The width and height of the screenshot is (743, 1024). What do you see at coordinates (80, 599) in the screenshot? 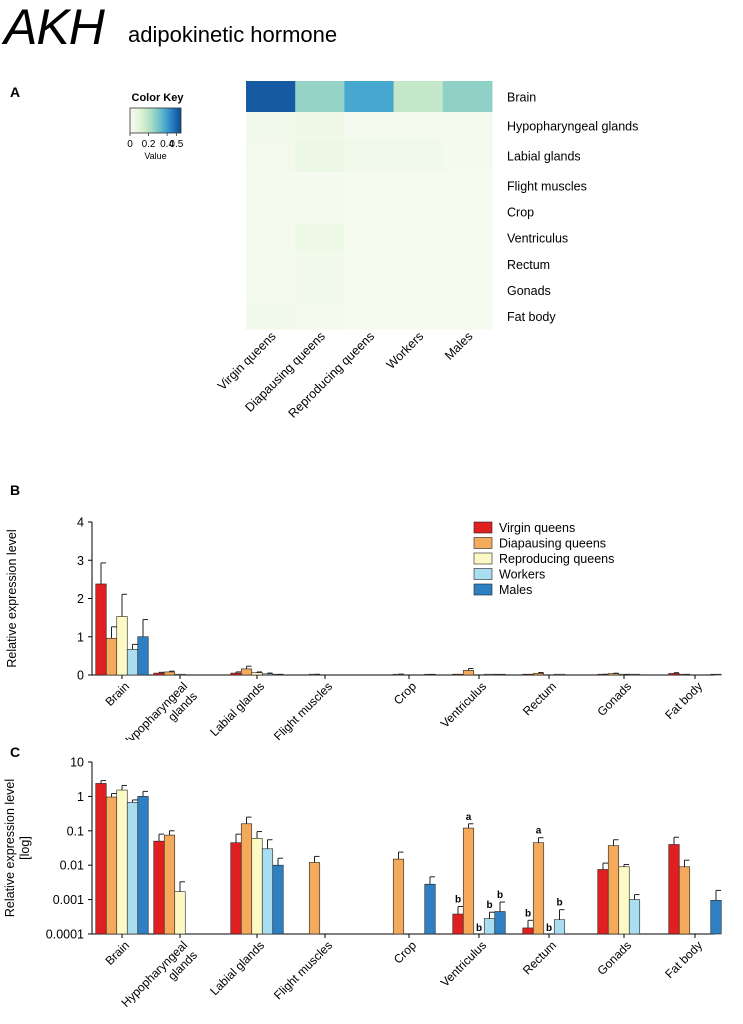
I see `y-tick-label: 2` at bounding box center [80, 599].